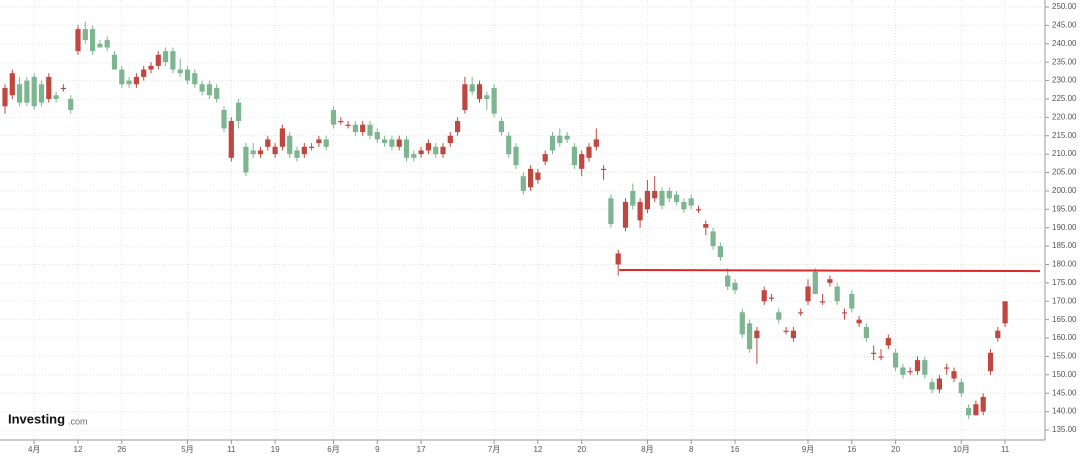 The image size is (1080, 458). I want to click on y-tick-label: 145.00, so click(1064, 392).